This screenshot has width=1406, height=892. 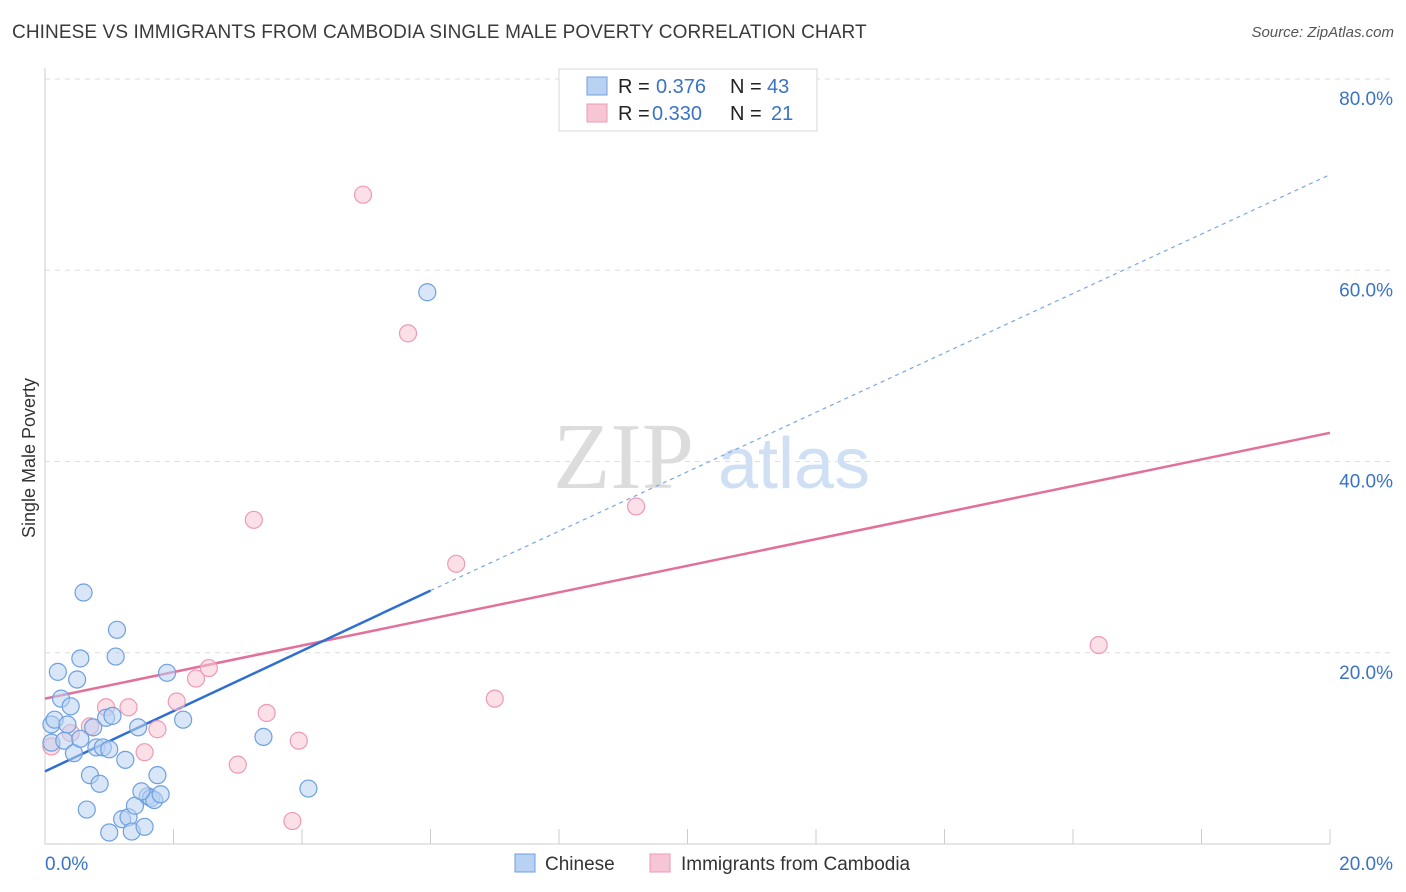 What do you see at coordinates (1366, 864) in the screenshot?
I see `x-tick-label-max: 20.0%` at bounding box center [1366, 864].